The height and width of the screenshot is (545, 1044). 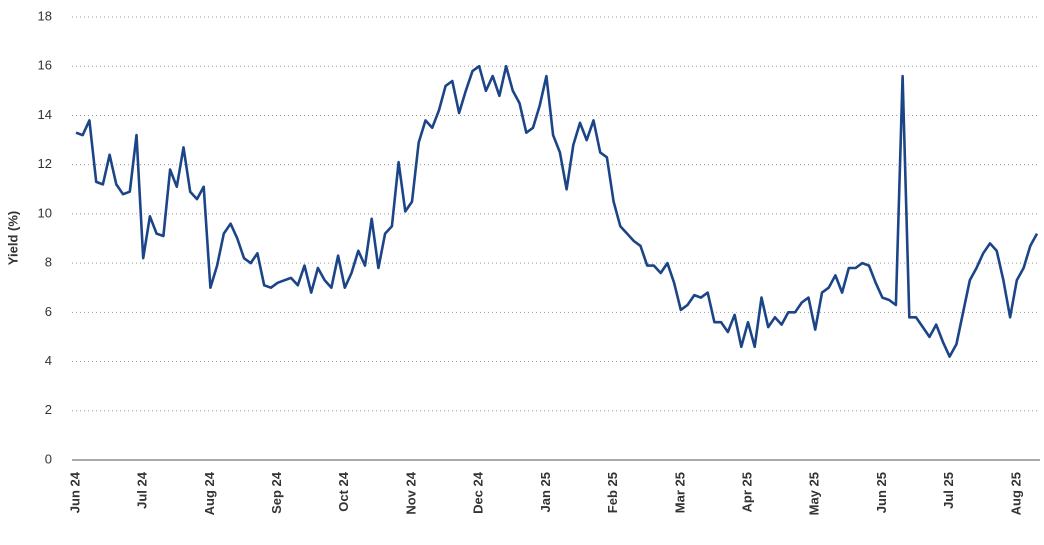 I want to click on y-tick-label: 2, so click(x=48, y=409).